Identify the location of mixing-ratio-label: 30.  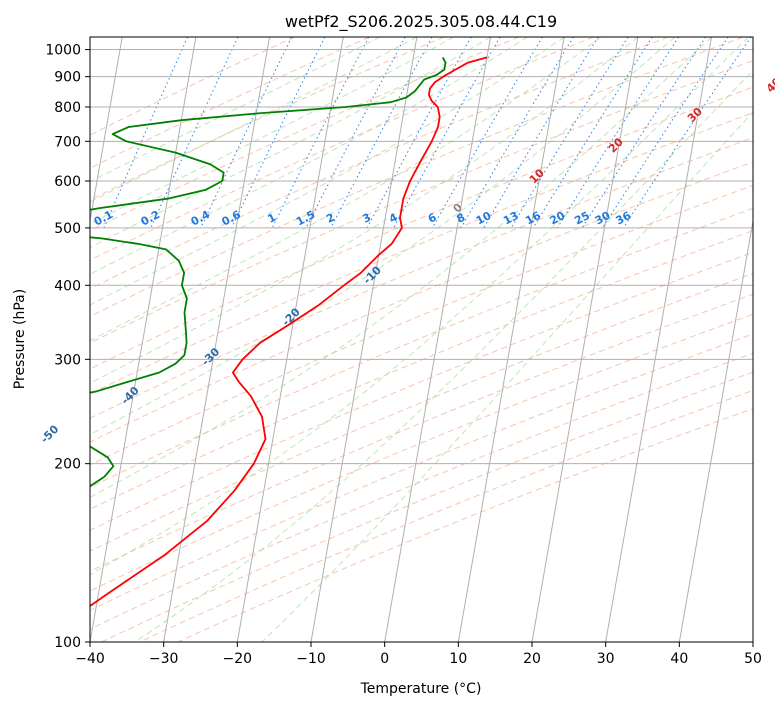
(603, 218).